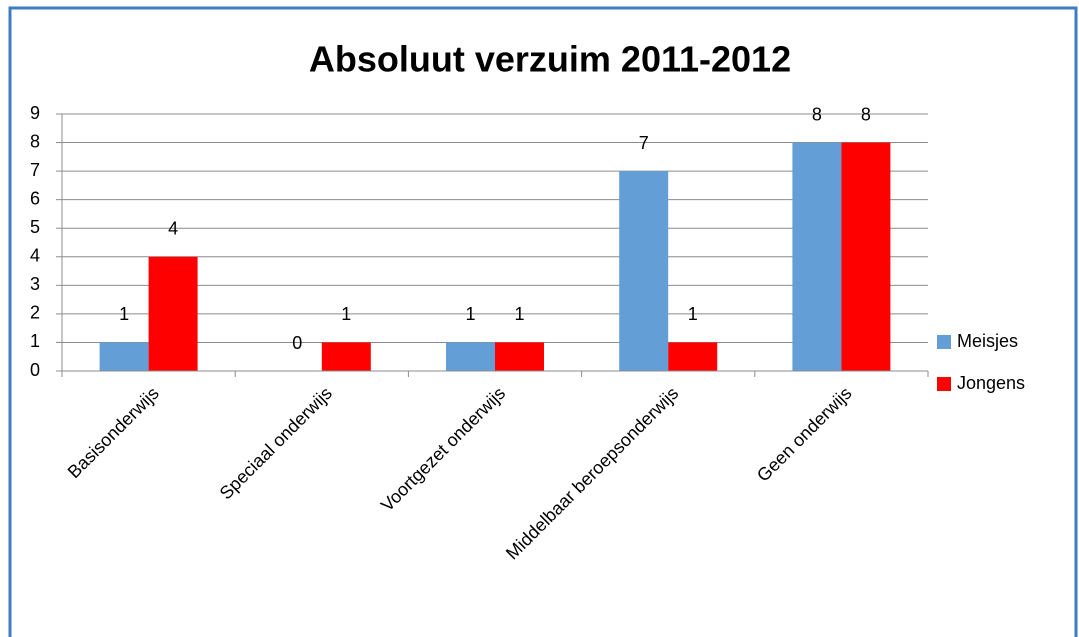 This screenshot has height=637, width=1079. What do you see at coordinates (35, 341) in the screenshot?
I see `y-tick-label: 1` at bounding box center [35, 341].